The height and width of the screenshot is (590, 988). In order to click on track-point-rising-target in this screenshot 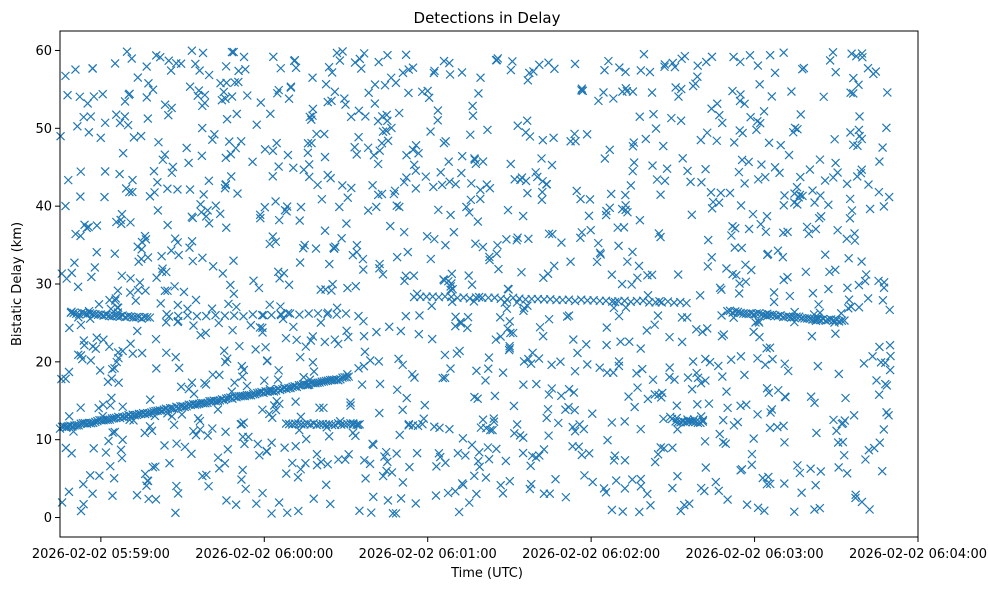, I will do `click(347, 377)`.